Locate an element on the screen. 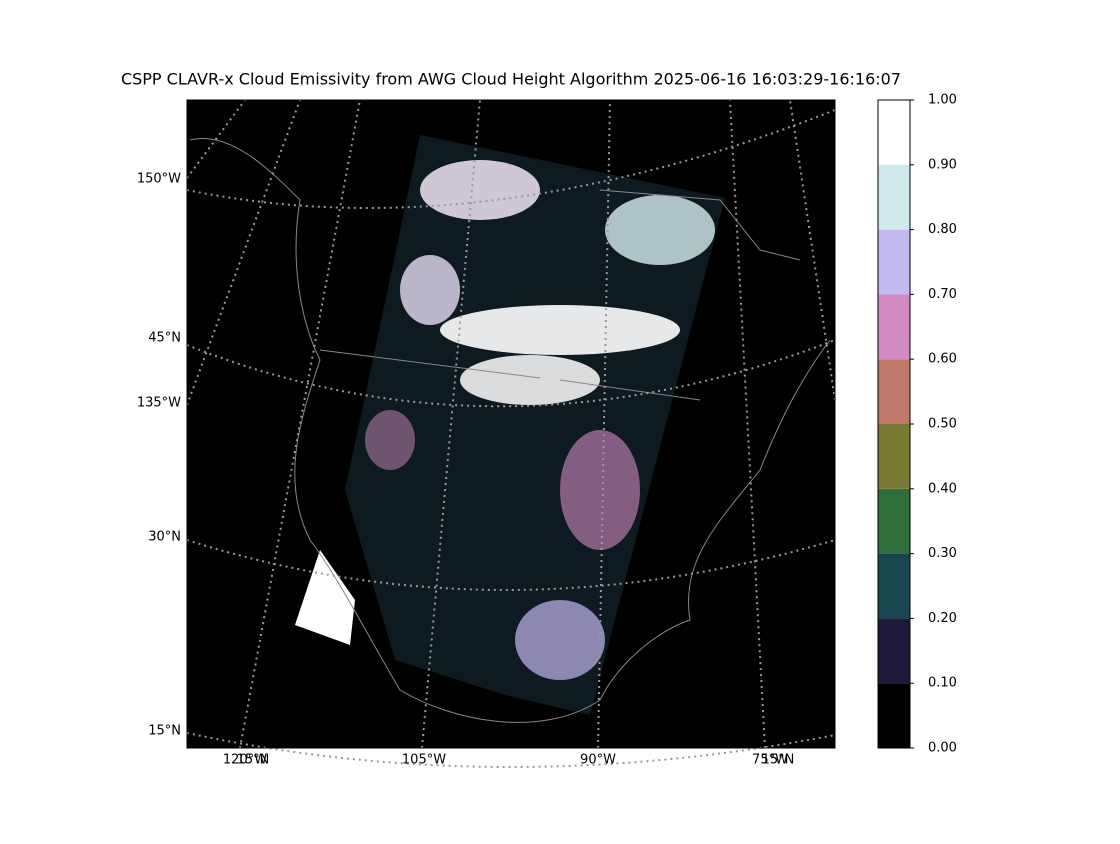  colorbar-tick-label: 0.70 is located at coordinates (942, 294).